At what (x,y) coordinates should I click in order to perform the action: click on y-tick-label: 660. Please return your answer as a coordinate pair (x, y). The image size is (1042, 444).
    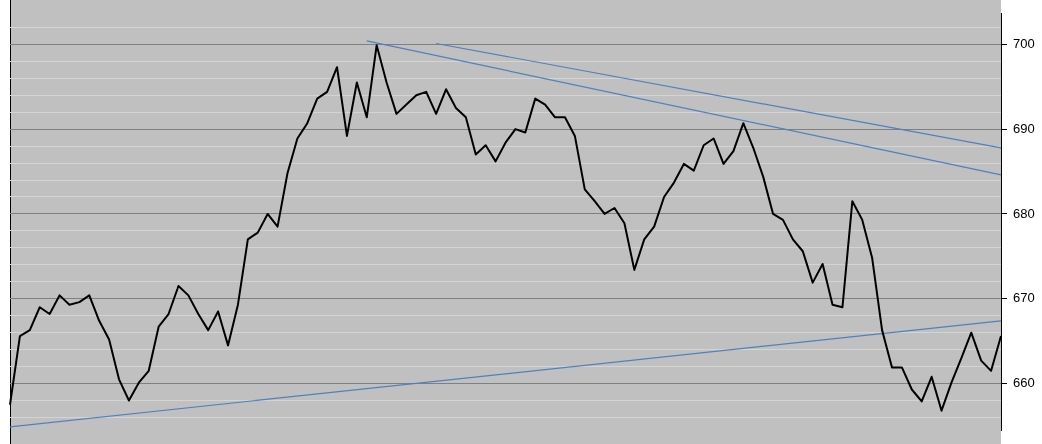
    Looking at the image, I should click on (1024, 383).